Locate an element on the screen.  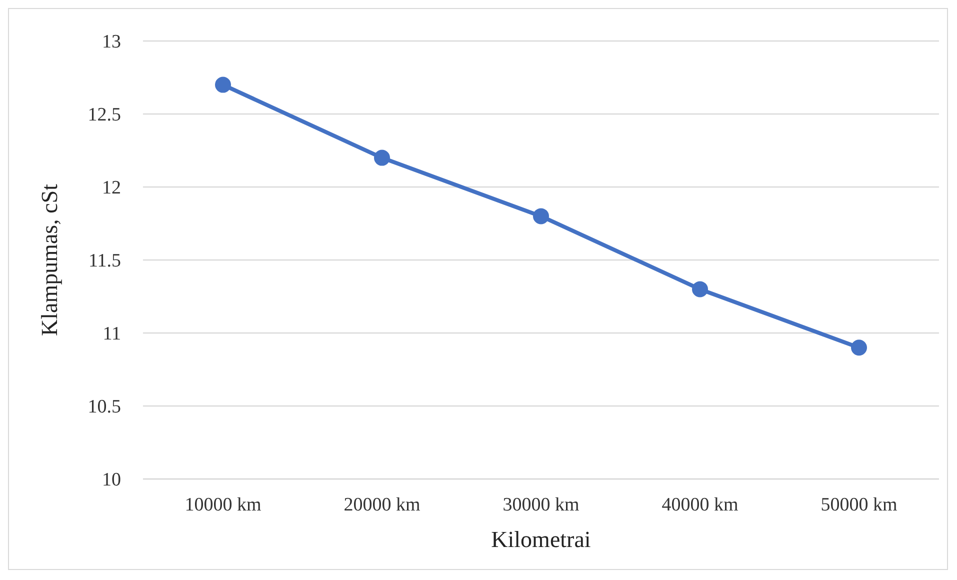
y-tick-label: 10 is located at coordinates (111, 480).